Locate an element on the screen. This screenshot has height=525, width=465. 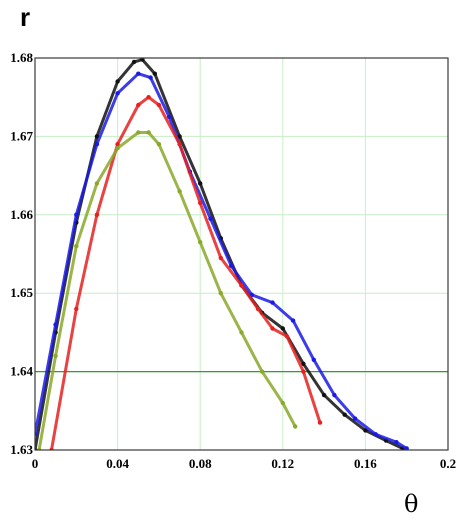
y-tick-label: 1.63 is located at coordinates (21, 449).